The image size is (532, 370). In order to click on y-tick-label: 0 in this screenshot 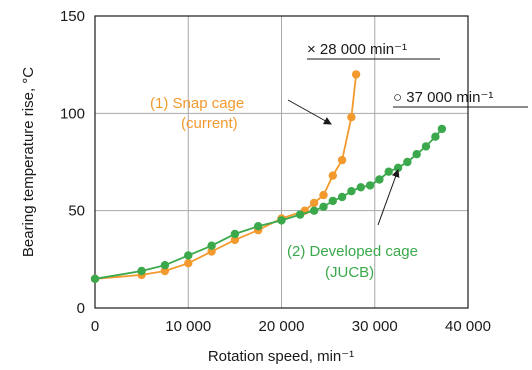, I will do `click(81, 308)`.